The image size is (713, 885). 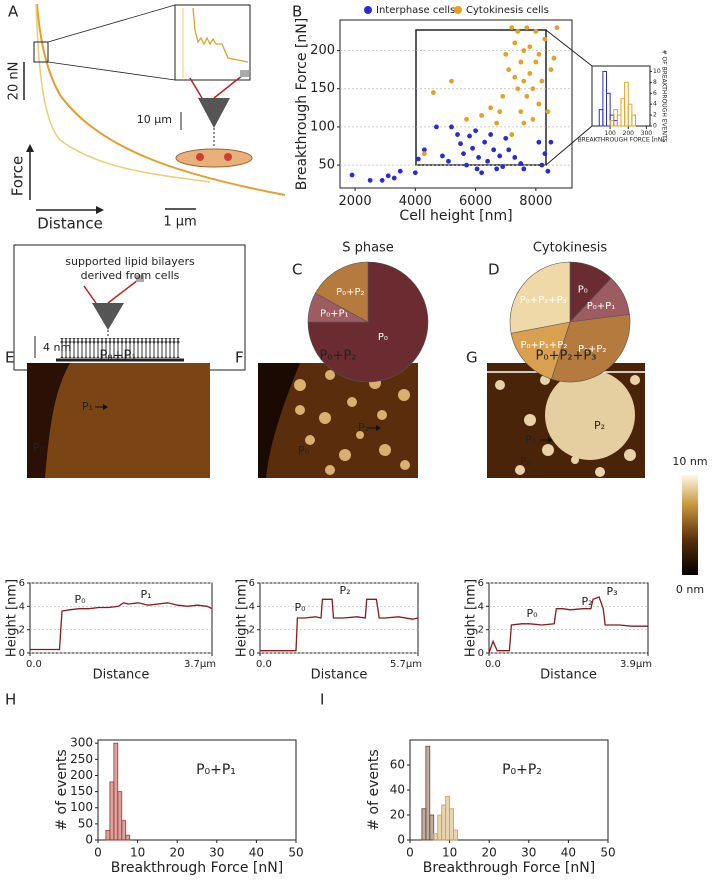 What do you see at coordinates (568, 675) in the screenshot?
I see `x-axis-label: Distance` at bounding box center [568, 675].